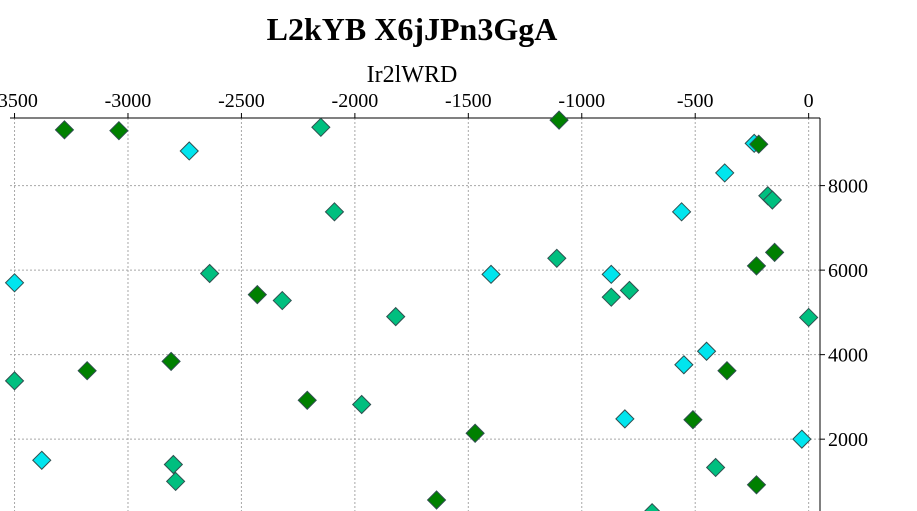 The height and width of the screenshot is (511, 917). Describe the element at coordinates (844, 313) in the screenshot. I see `y-axis-ticks: 2000 4000 6000 8000` at that location.